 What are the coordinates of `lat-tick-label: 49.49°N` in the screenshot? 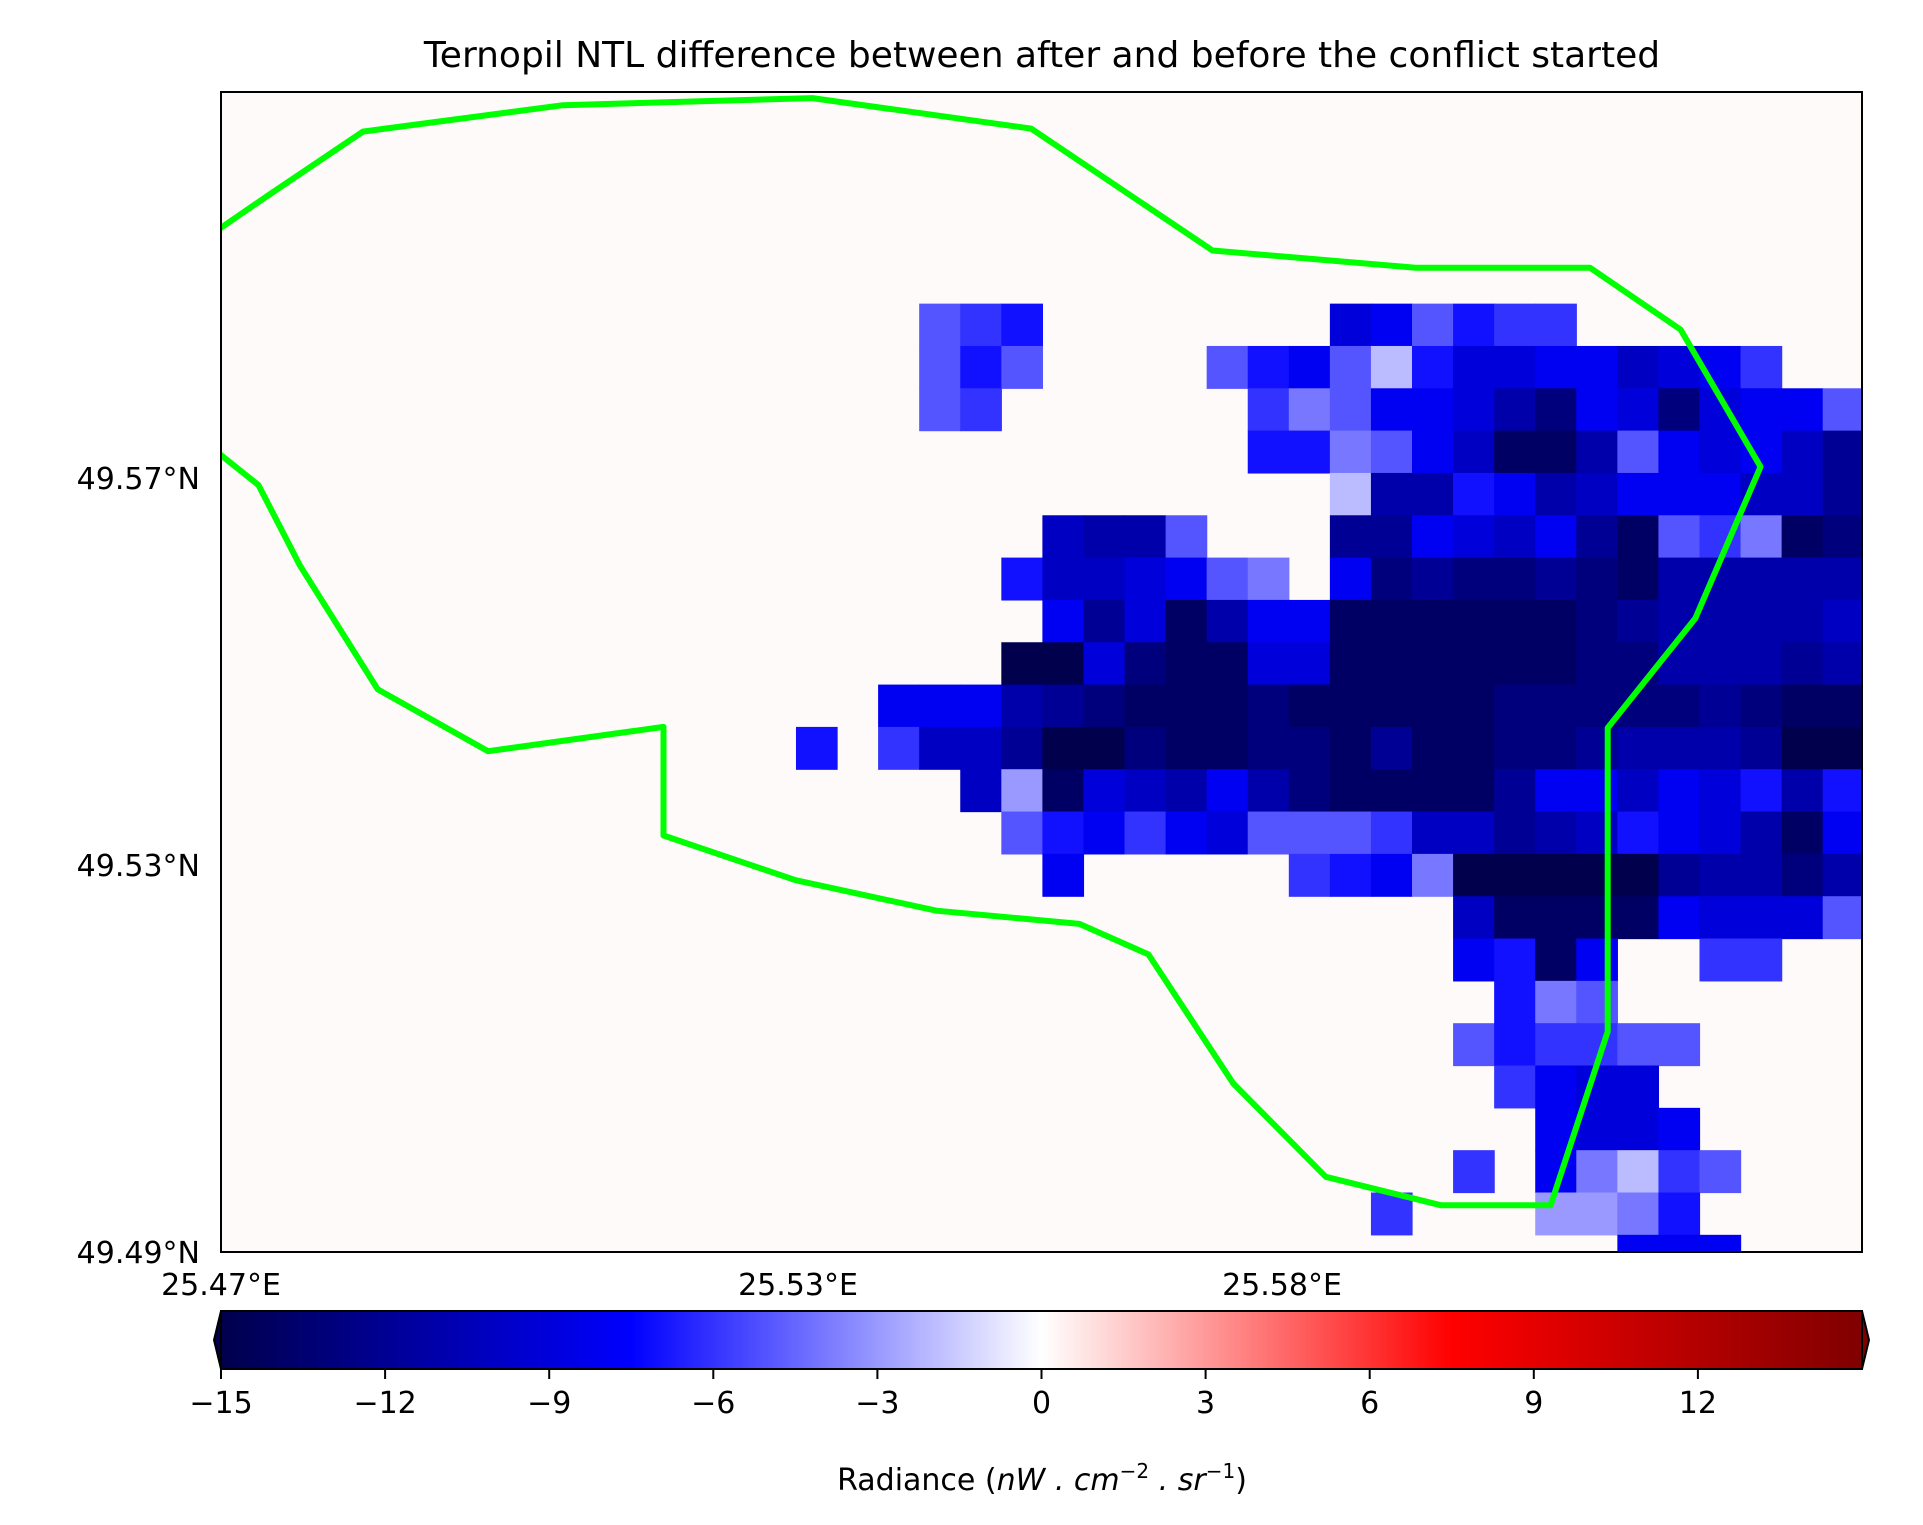 It's located at (138, 1253).